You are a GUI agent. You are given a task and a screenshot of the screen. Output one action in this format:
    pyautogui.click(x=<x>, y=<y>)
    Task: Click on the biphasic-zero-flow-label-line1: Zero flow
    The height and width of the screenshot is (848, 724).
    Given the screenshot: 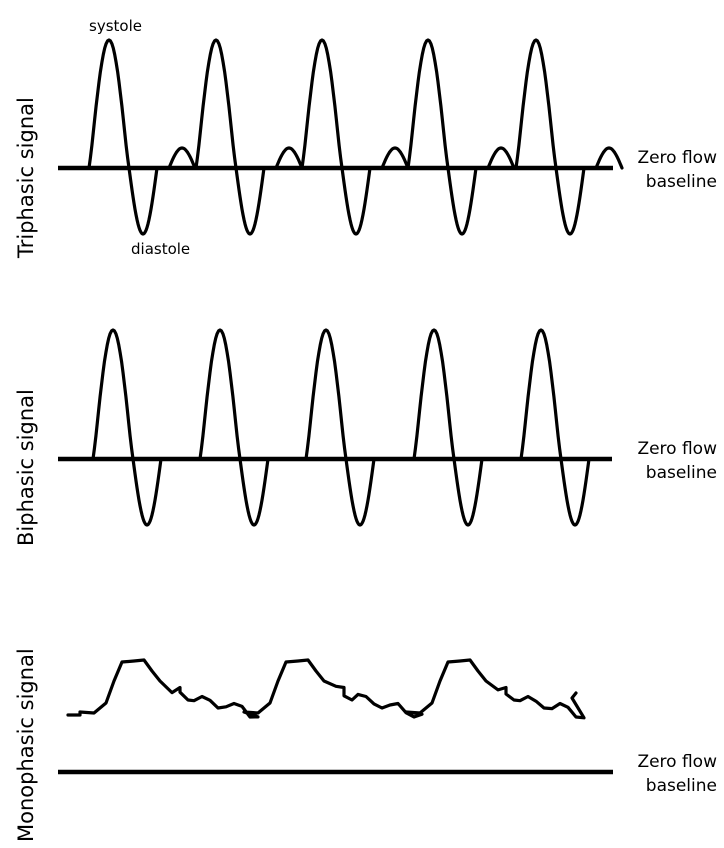 What is the action you would take?
    pyautogui.click(x=677, y=449)
    